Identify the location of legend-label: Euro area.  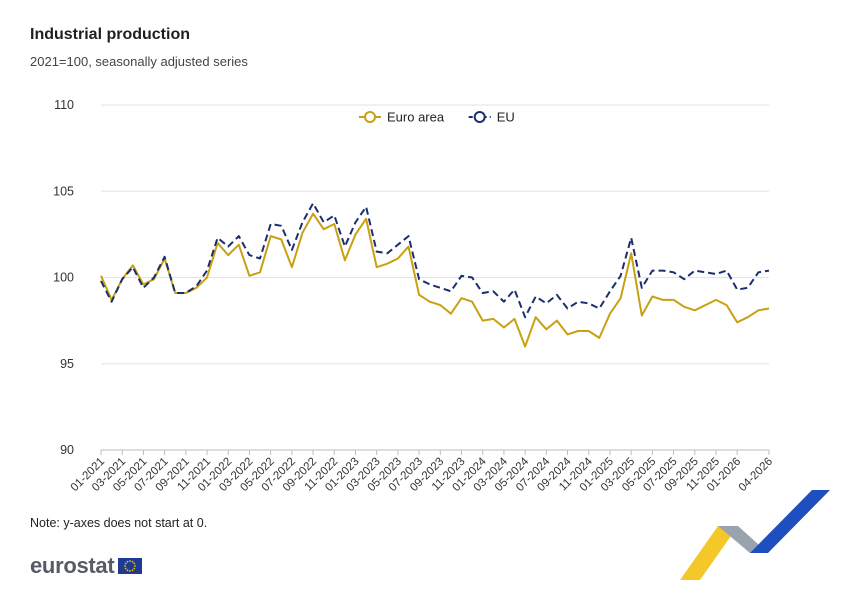
(416, 117).